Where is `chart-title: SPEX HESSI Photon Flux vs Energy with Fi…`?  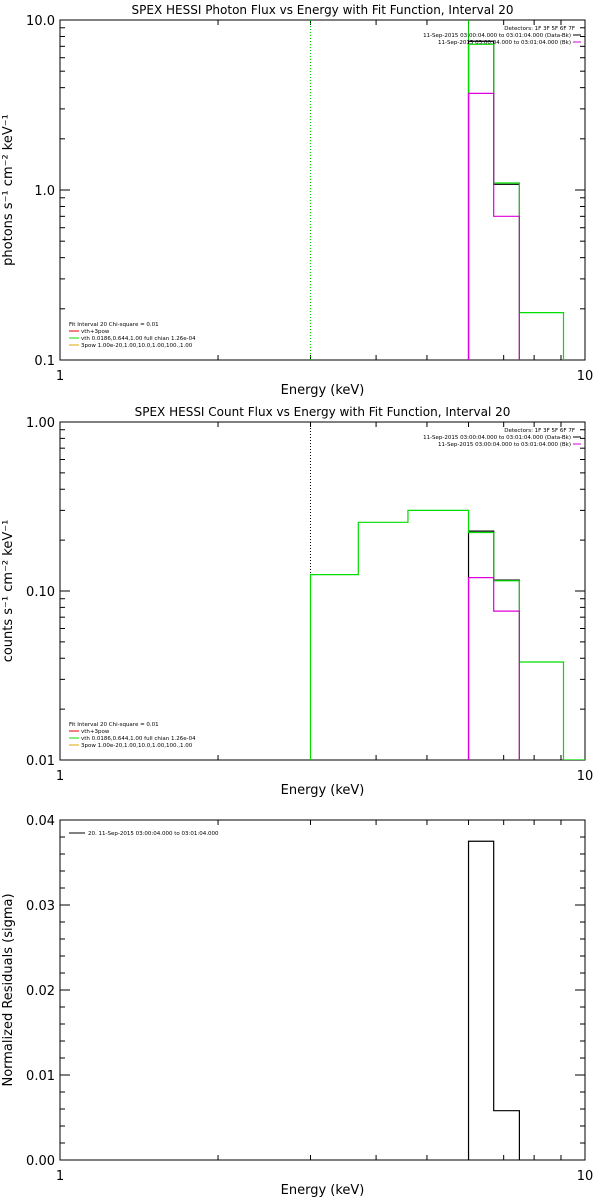 chart-title: SPEX HESSI Photon Flux vs Energy with Fi… is located at coordinates (323, 10).